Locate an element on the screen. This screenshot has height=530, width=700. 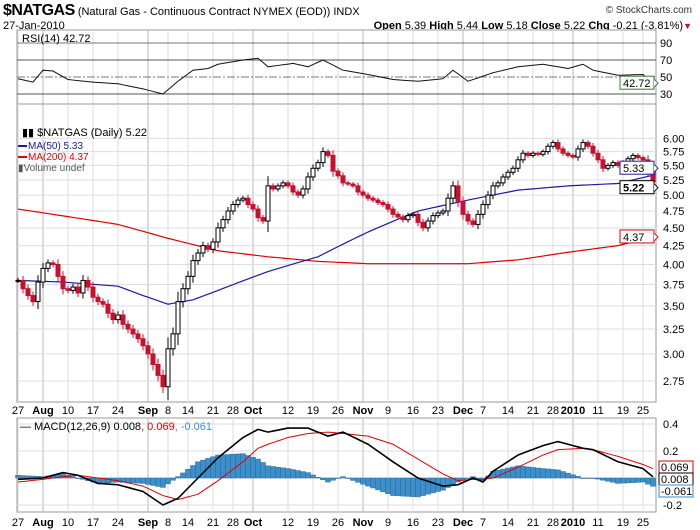
low-value: 5.18 is located at coordinates (517, 26).